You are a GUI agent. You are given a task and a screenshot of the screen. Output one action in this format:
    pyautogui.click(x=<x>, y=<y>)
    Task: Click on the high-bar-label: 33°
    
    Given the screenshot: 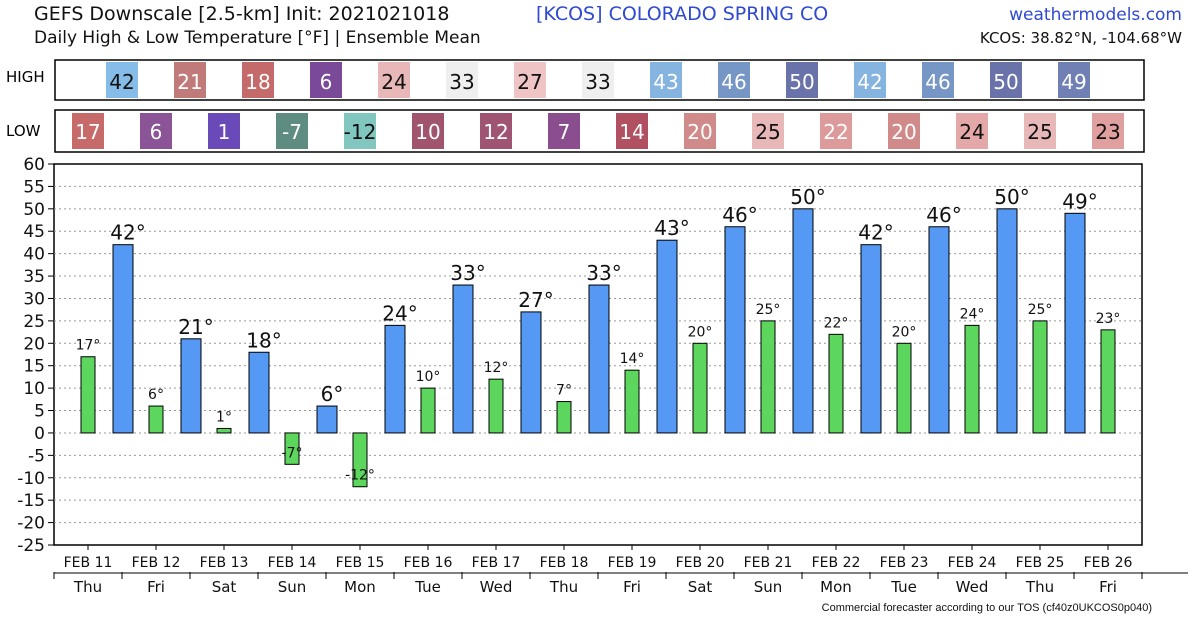 What is the action you would take?
    pyautogui.click(x=467, y=273)
    